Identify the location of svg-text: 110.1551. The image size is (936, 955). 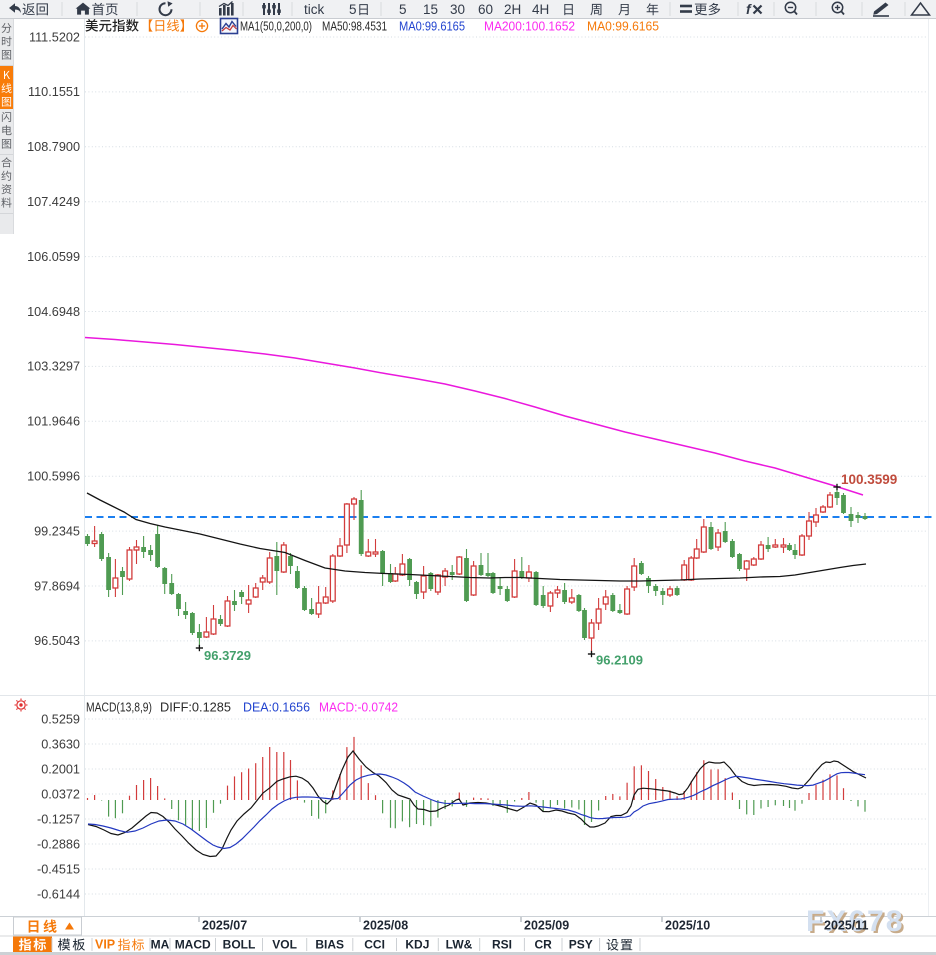
(54, 92).